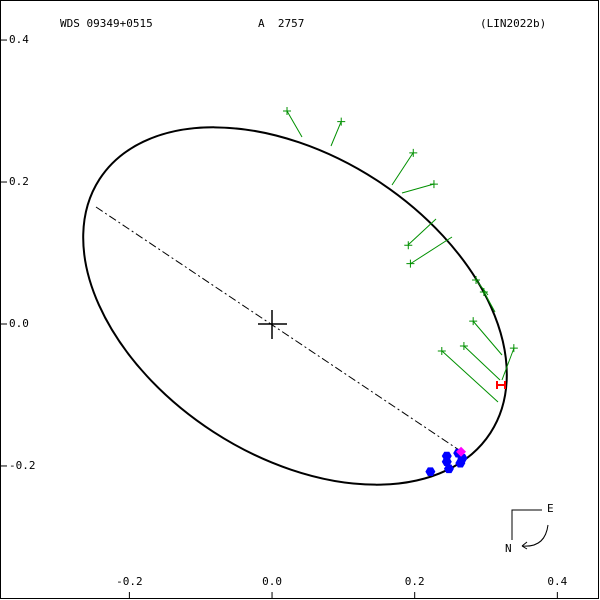  I want to click on x-tick-label: 0.2, so click(415, 581).